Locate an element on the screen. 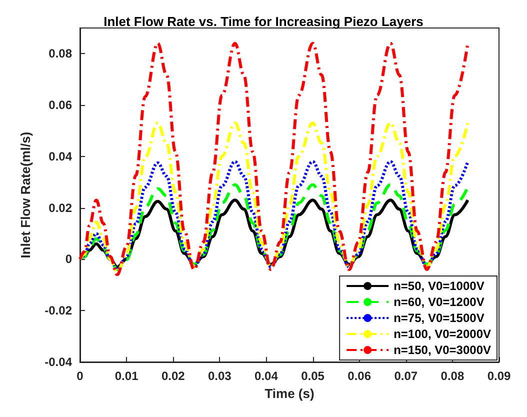 This screenshot has height=417, width=527. legend-label: n=100, V0=2000V is located at coordinates (443, 334).